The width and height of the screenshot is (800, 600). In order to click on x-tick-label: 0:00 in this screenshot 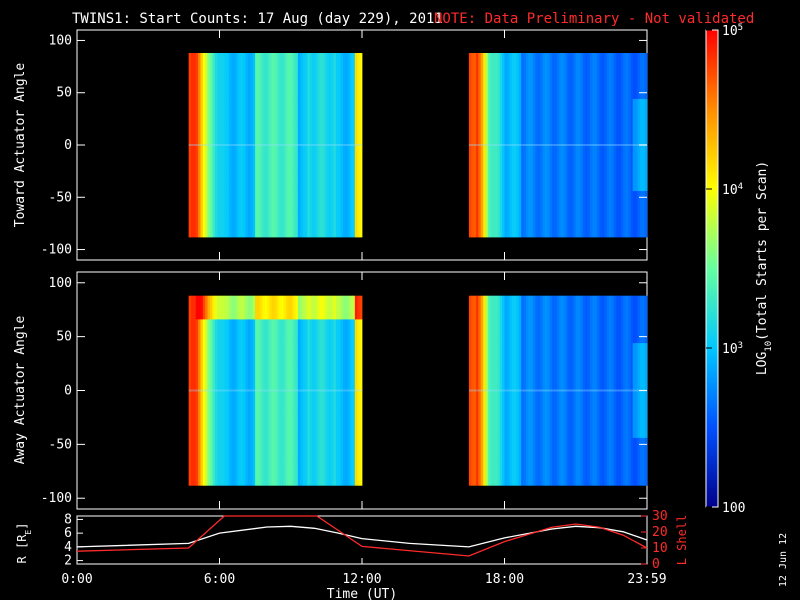, I will do `click(76, 579)`.